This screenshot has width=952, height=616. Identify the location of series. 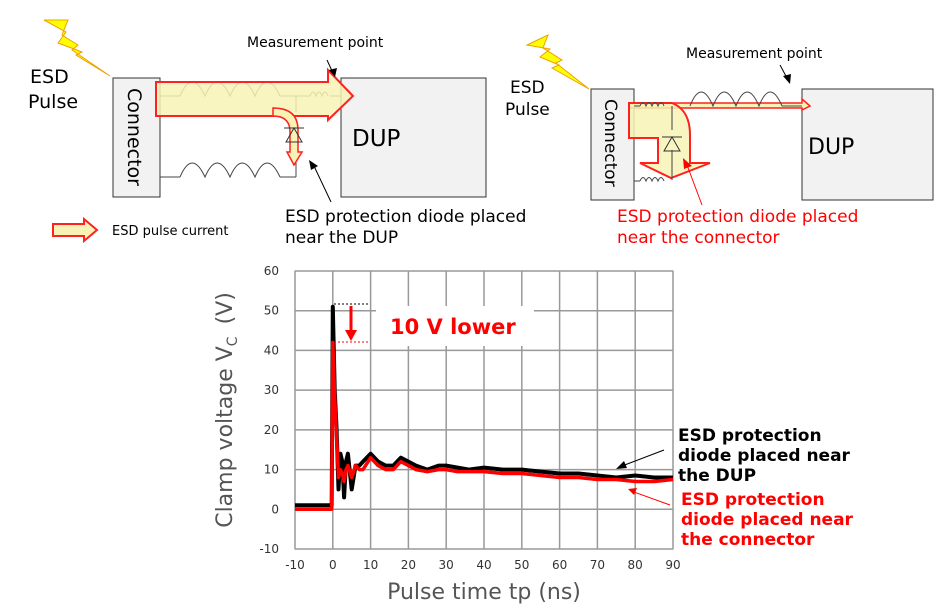
(484, 408).